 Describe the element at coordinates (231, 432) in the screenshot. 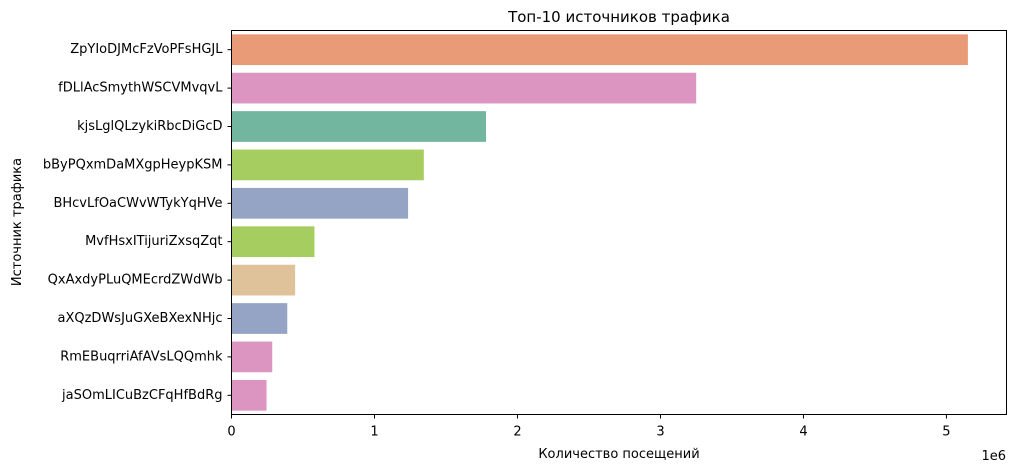

I see `x-tick-label-0: 0` at that location.